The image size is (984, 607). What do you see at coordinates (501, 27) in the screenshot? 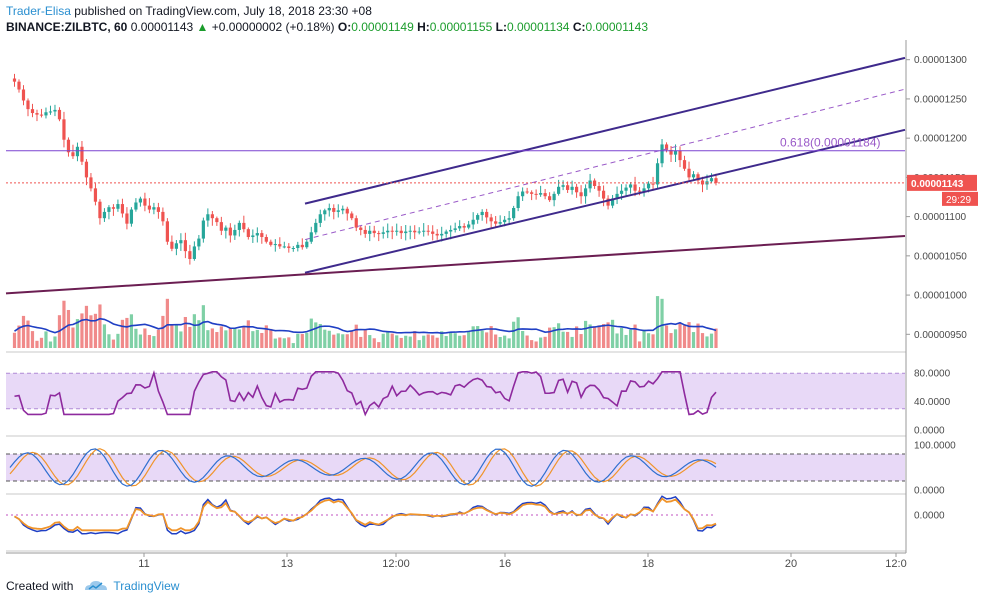
I see `low-label: L:` at bounding box center [501, 27].